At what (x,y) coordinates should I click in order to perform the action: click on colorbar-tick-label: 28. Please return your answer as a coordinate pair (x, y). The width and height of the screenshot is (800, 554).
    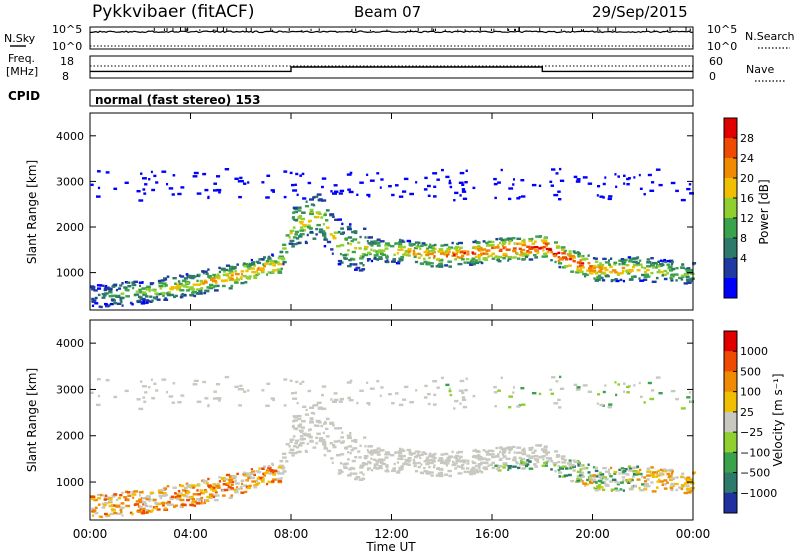
    Looking at the image, I should click on (747, 138).